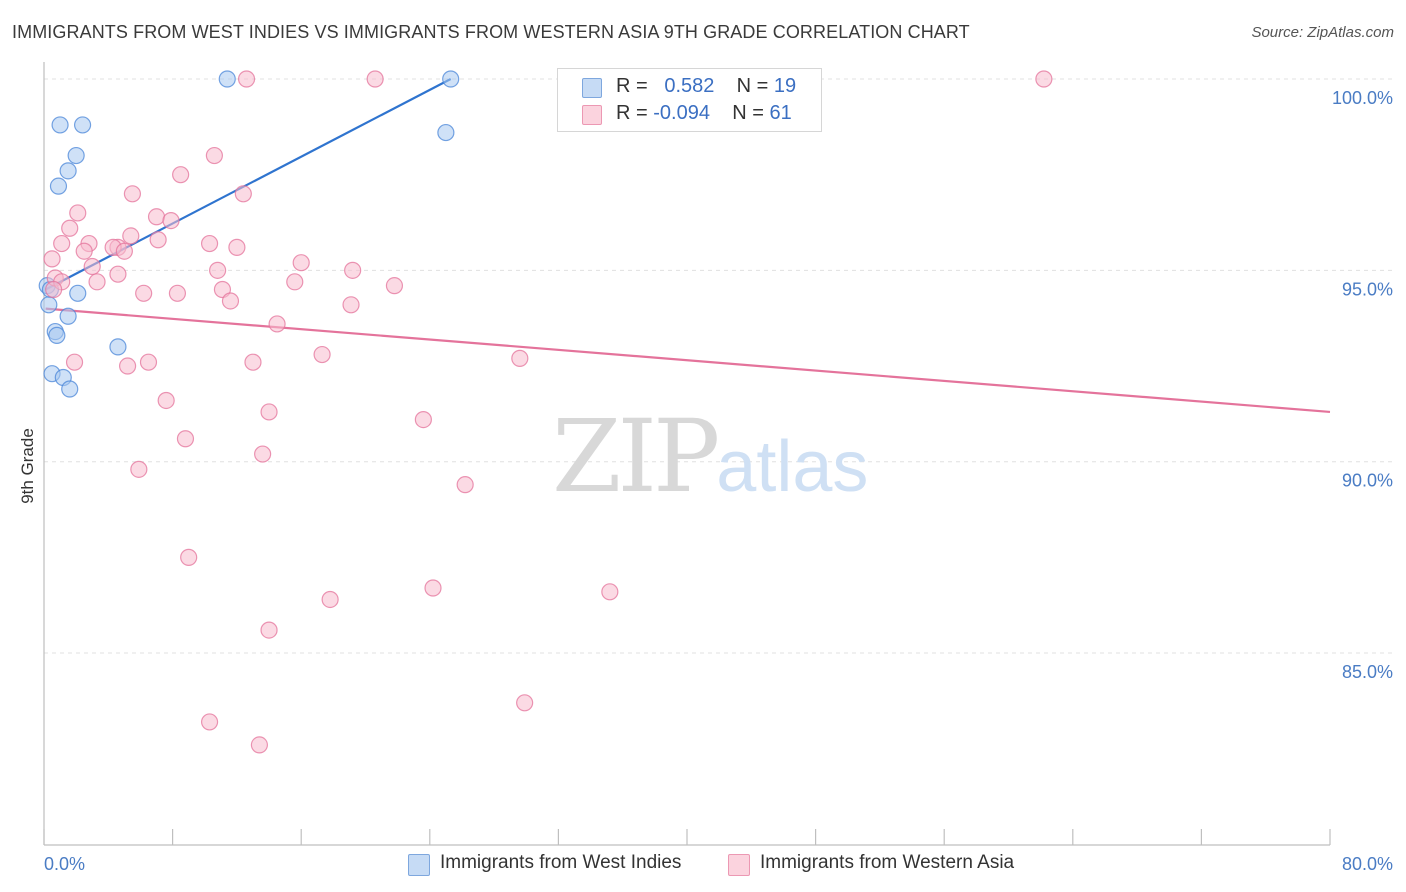 The width and height of the screenshot is (1406, 892). What do you see at coordinates (792, 467) in the screenshot?
I see `watermark-atlas: atlas` at bounding box center [792, 467].